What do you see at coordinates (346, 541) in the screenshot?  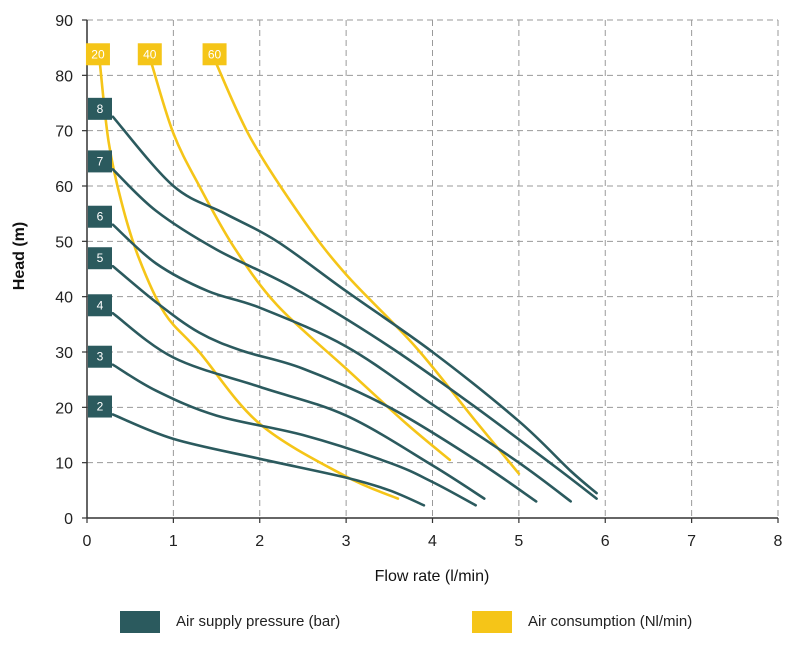 I see `x-tick-label: 3` at bounding box center [346, 541].